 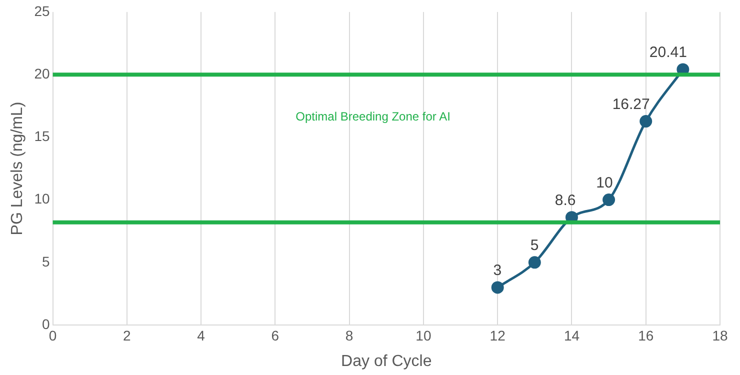 What do you see at coordinates (497, 271) in the screenshot?
I see `data-label: 3` at bounding box center [497, 271].